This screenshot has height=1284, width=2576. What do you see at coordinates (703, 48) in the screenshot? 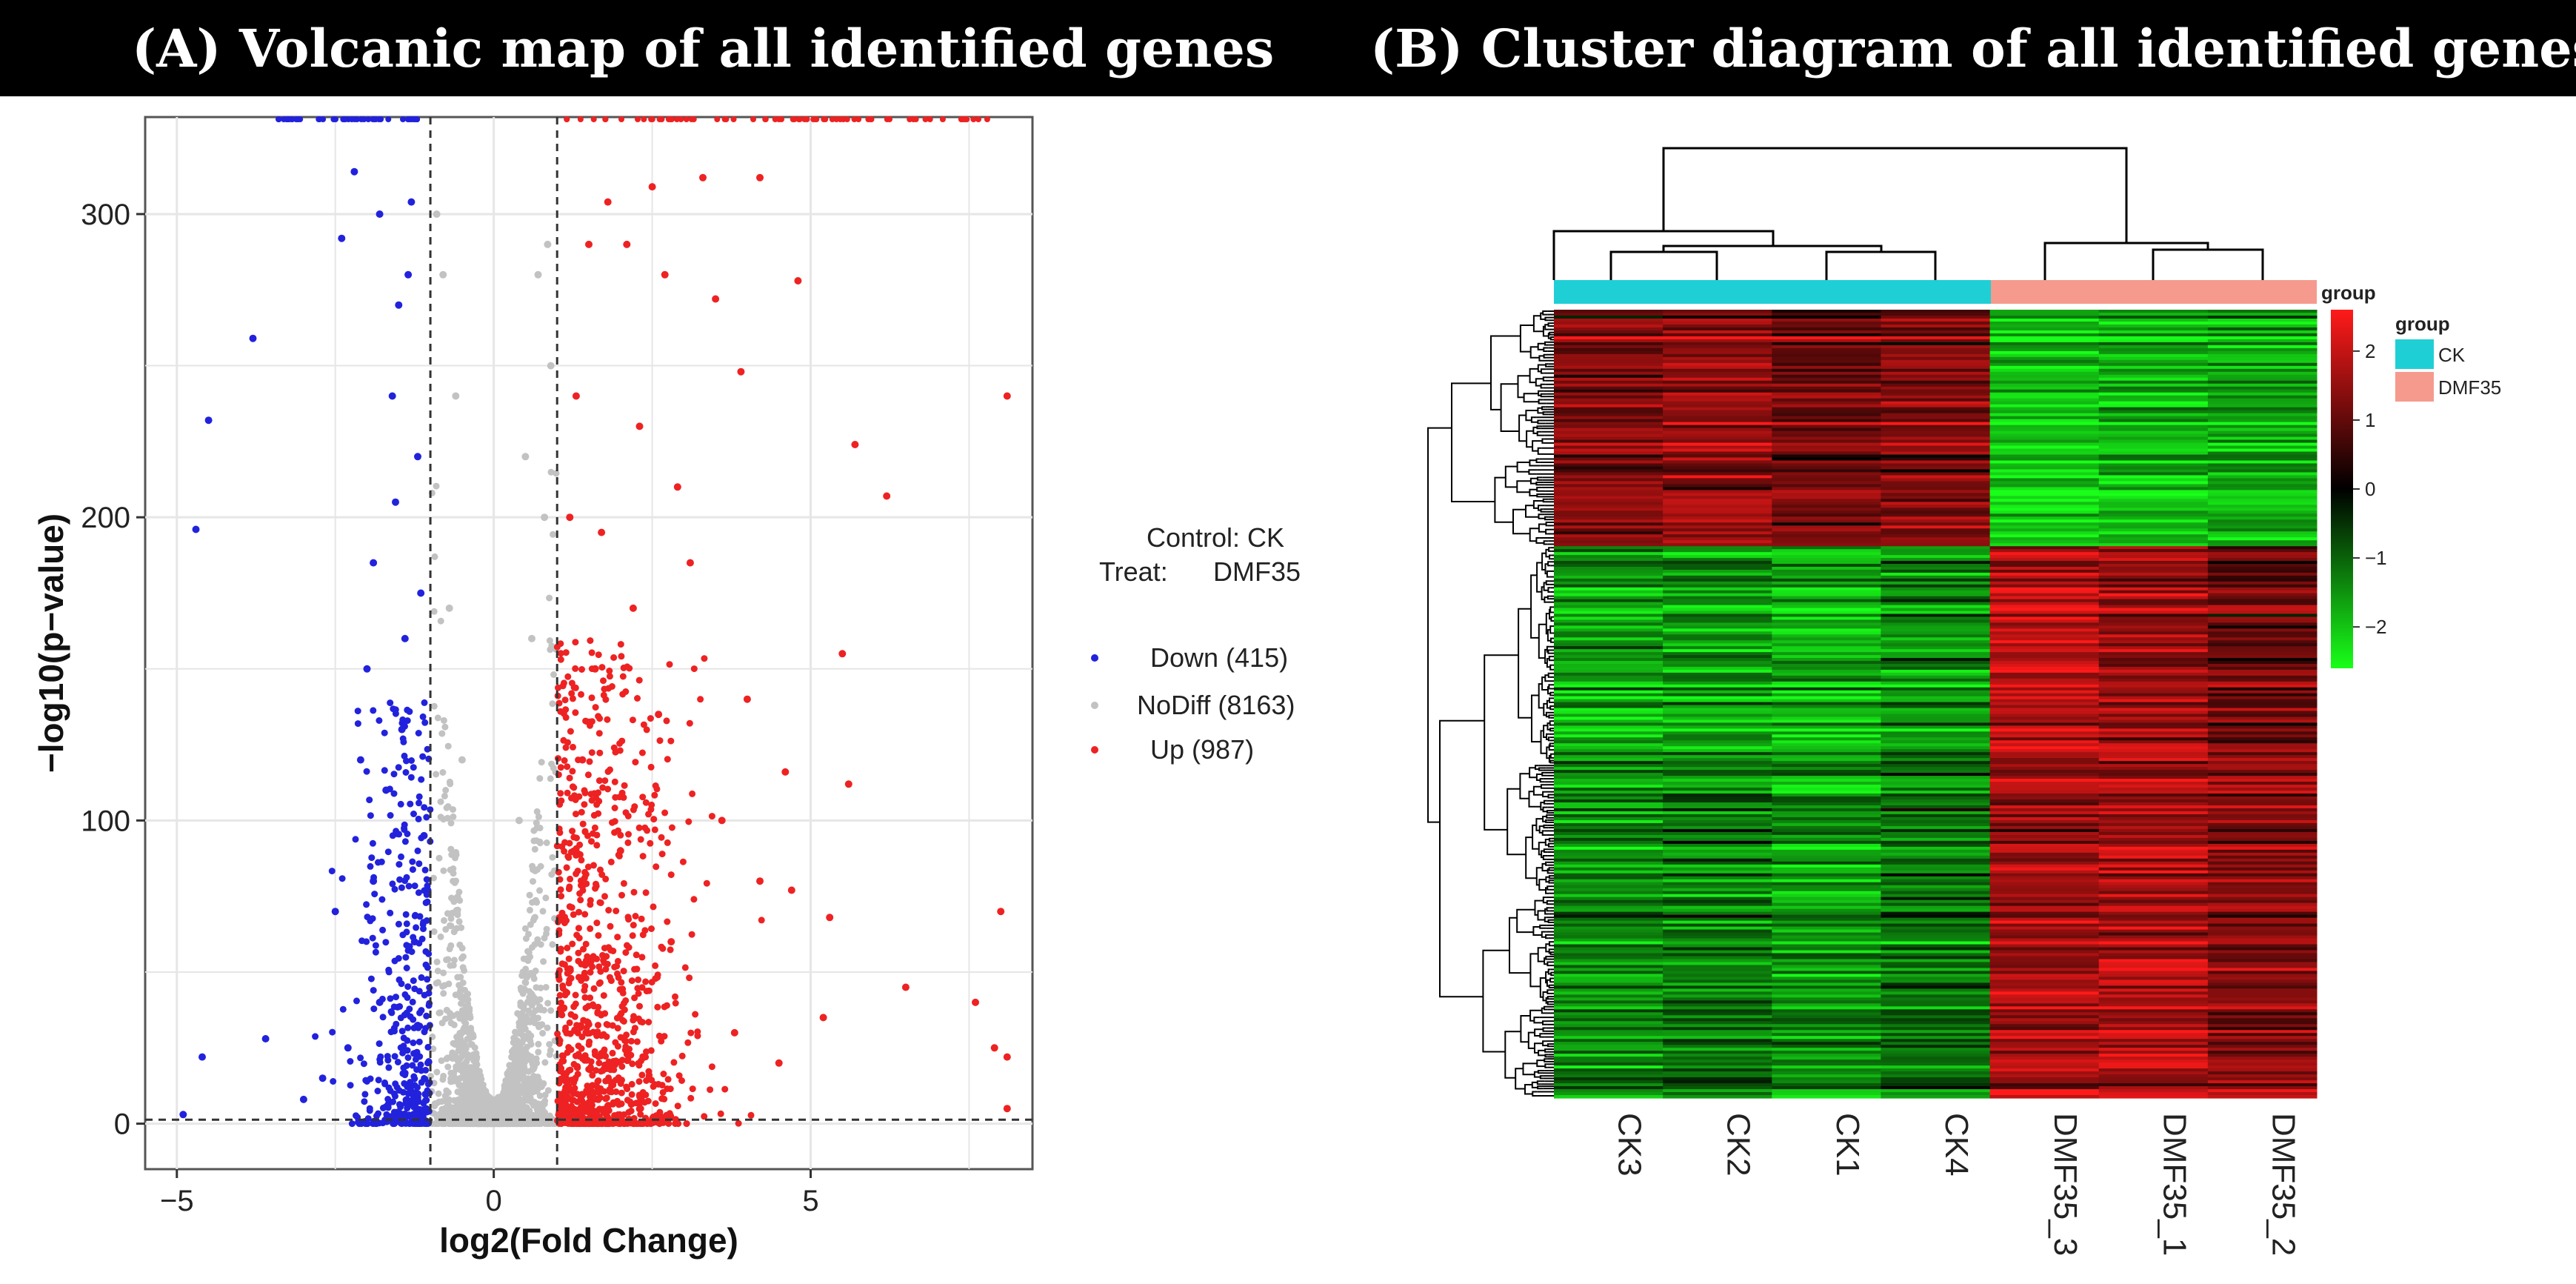
I see `panel-a-title: (A) Volcanic map of all identified genes` at bounding box center [703, 48].